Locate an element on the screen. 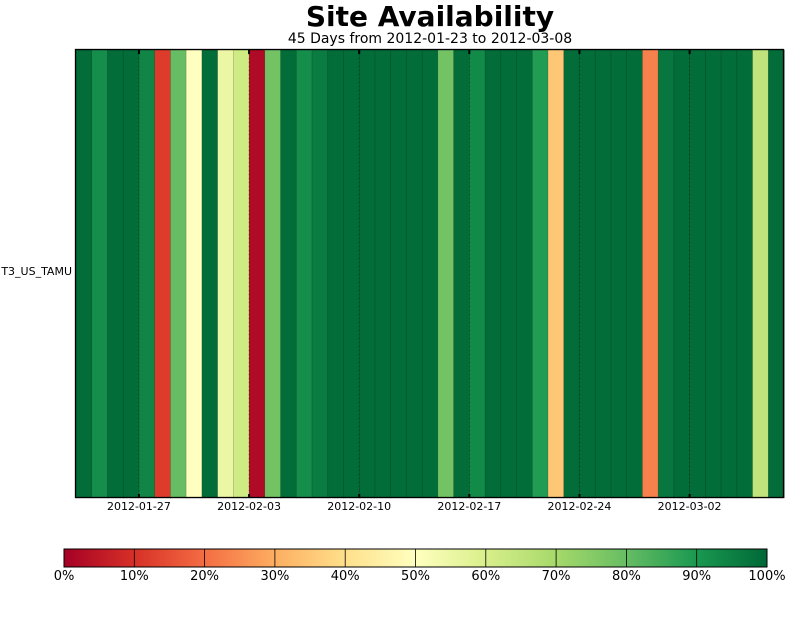  x-tick-label: 2012-02-24 is located at coordinates (579, 506).